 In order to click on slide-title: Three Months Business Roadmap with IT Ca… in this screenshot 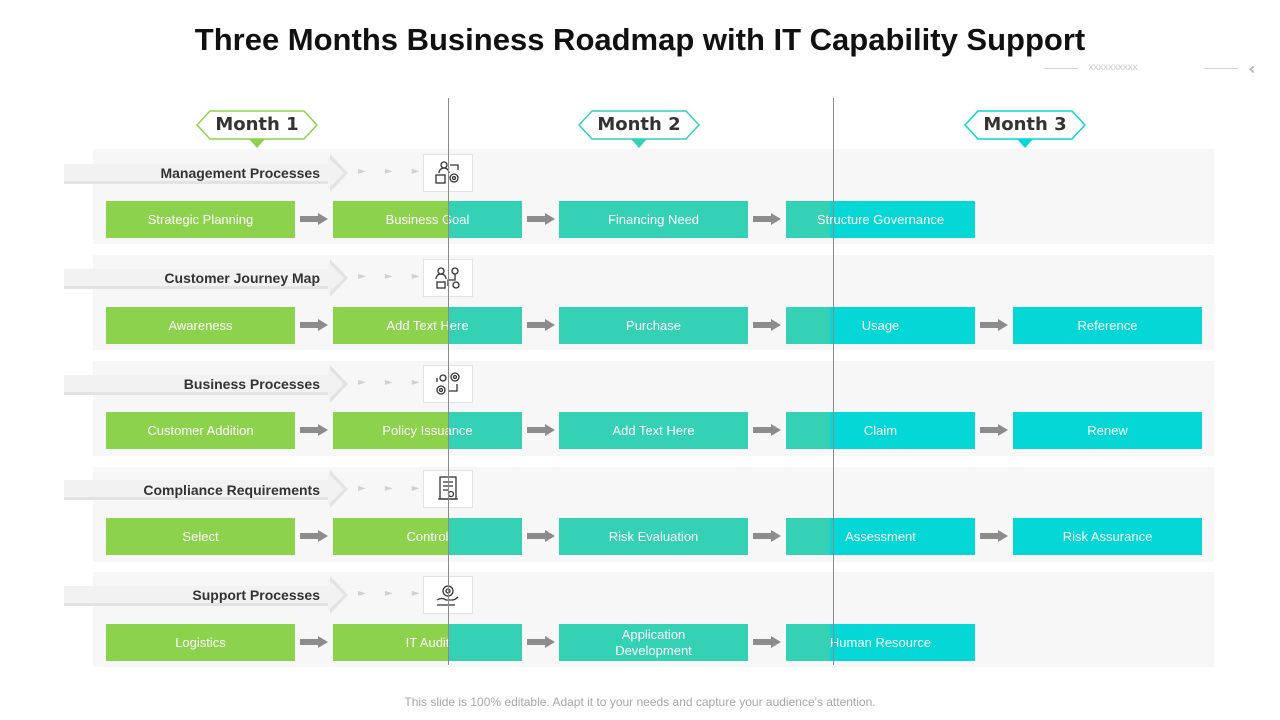, I will do `click(640, 39)`.